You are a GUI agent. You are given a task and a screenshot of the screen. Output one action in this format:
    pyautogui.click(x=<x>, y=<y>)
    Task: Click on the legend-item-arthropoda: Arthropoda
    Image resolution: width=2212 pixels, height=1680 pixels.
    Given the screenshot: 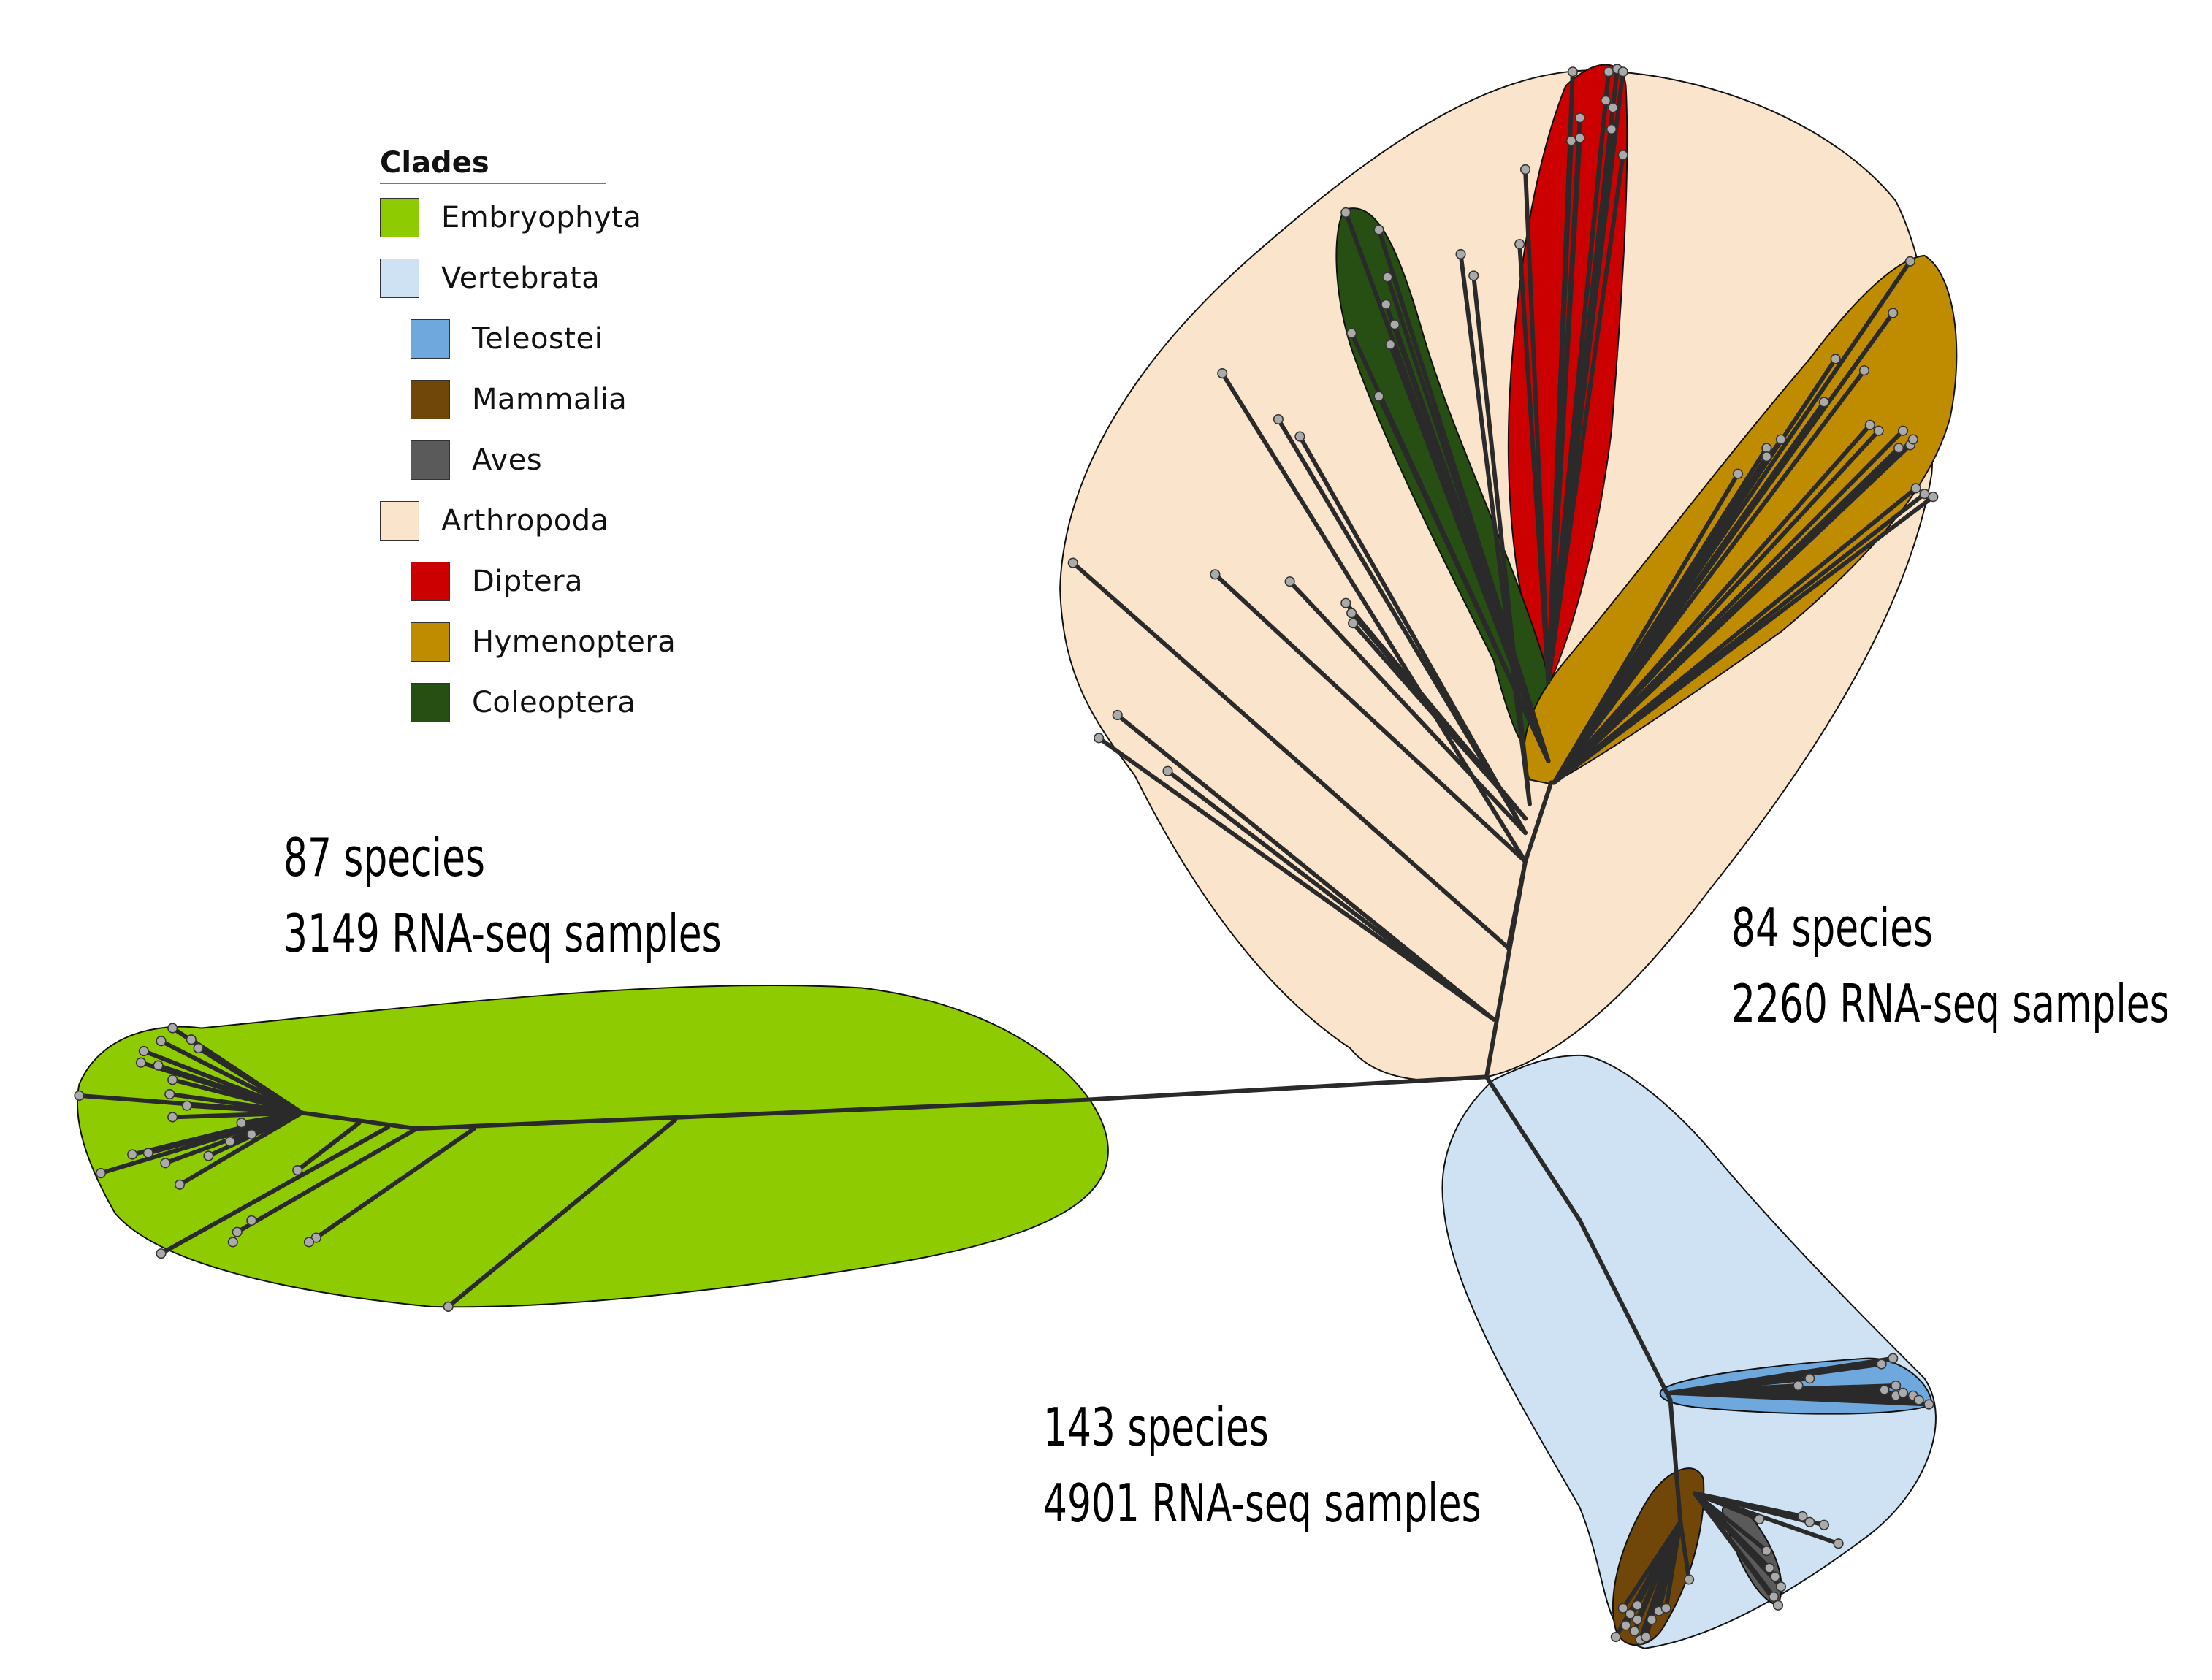 What is the action you would take?
    pyautogui.click(x=533, y=520)
    